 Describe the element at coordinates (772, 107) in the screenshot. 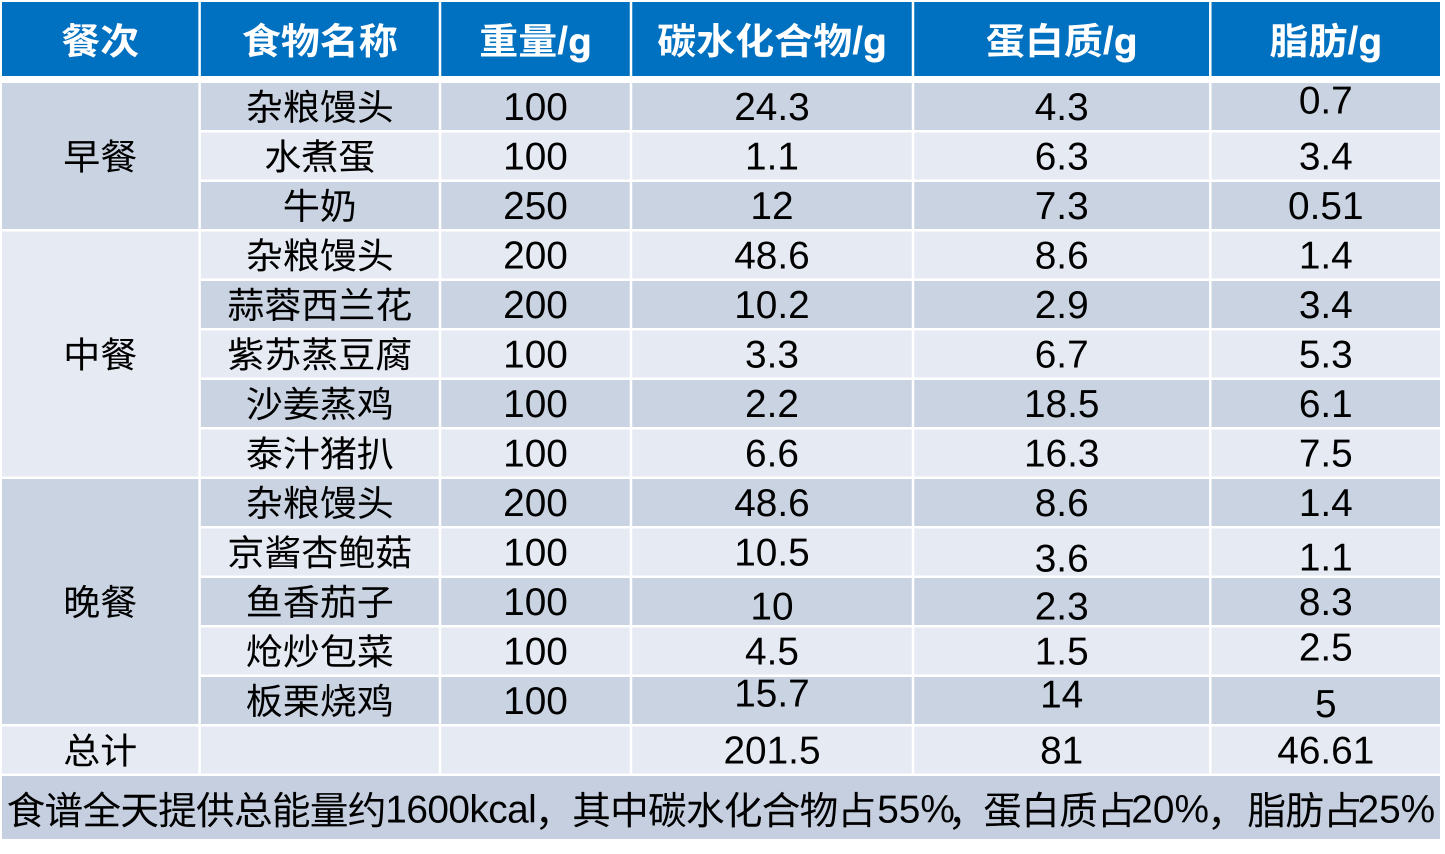

I see `svg-text: 24.3` at that location.